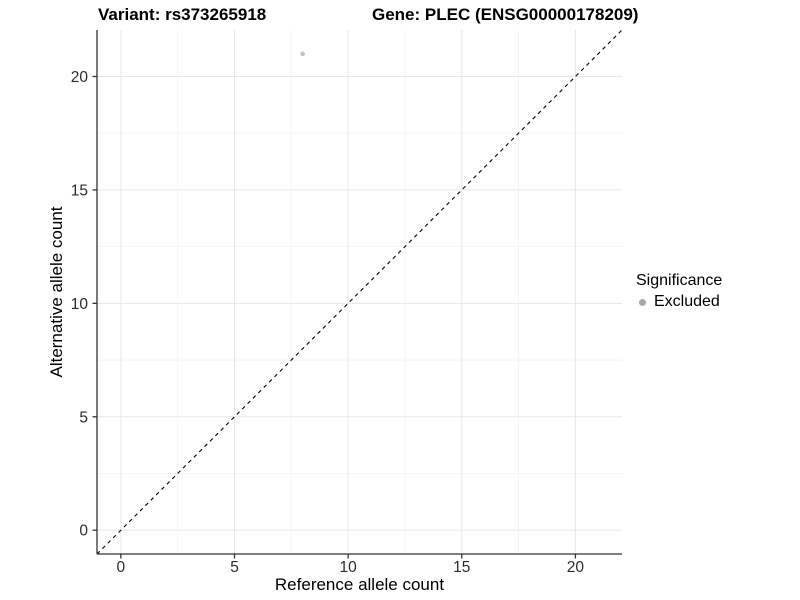 The image size is (800, 600). What do you see at coordinates (234, 567) in the screenshot?
I see `x-tick-label: 5` at bounding box center [234, 567].